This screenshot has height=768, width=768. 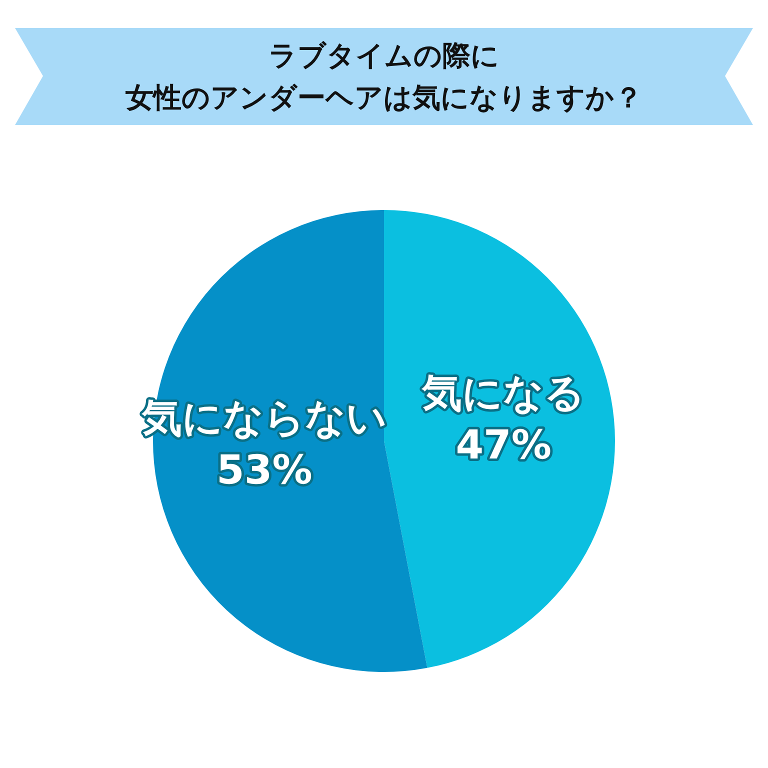 What do you see at coordinates (504, 445) in the screenshot?
I see `data-label: 47%` at bounding box center [504, 445].